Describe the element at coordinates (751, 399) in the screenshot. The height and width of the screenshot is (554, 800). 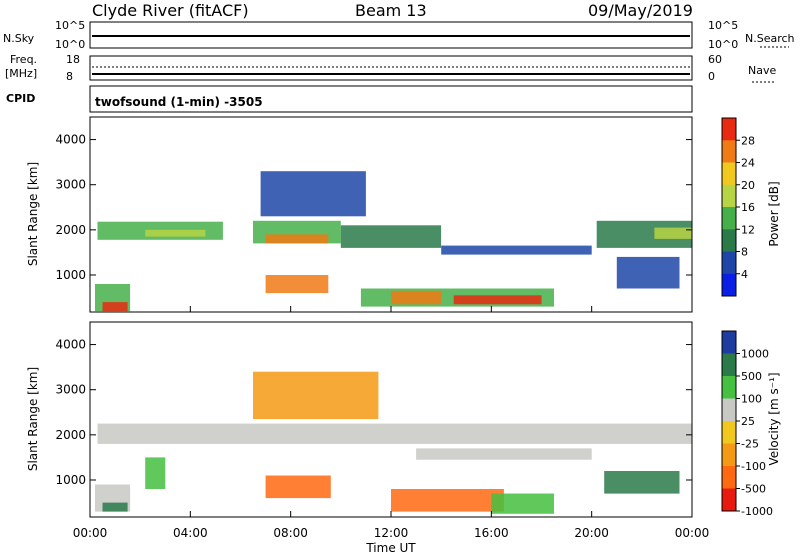
I see `velocity-colorbar-tick-label: 100` at that location.